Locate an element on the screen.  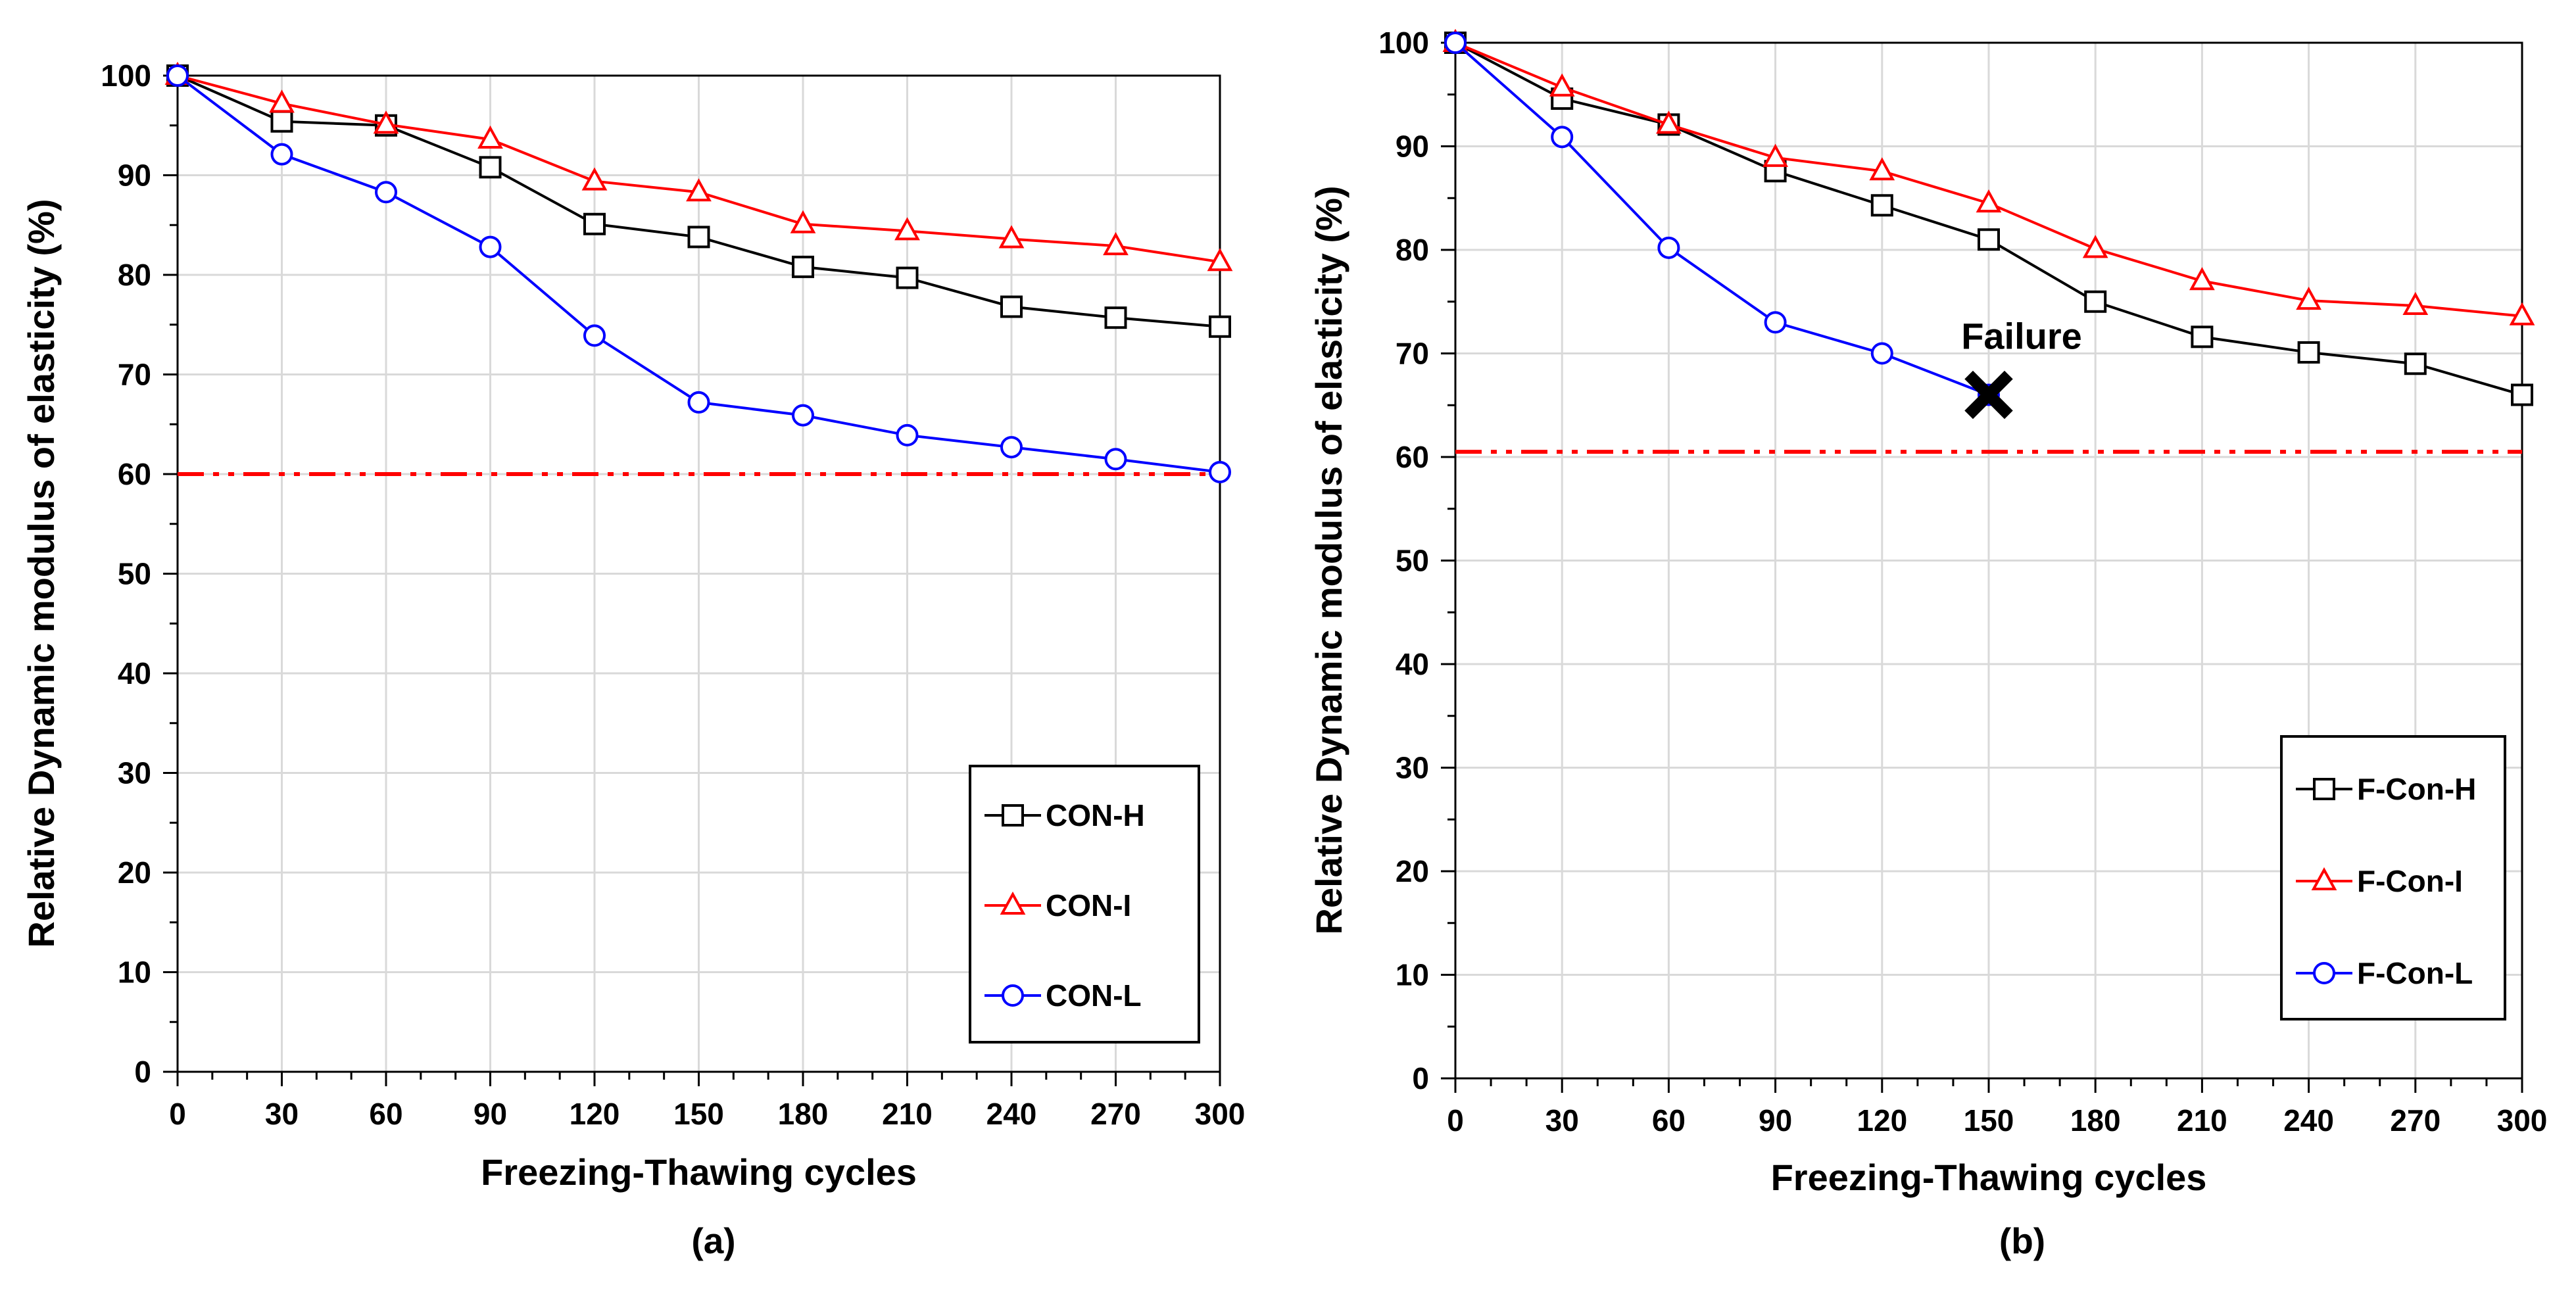
panel-a-x-tick-label: 90 is located at coordinates (491, 1114).